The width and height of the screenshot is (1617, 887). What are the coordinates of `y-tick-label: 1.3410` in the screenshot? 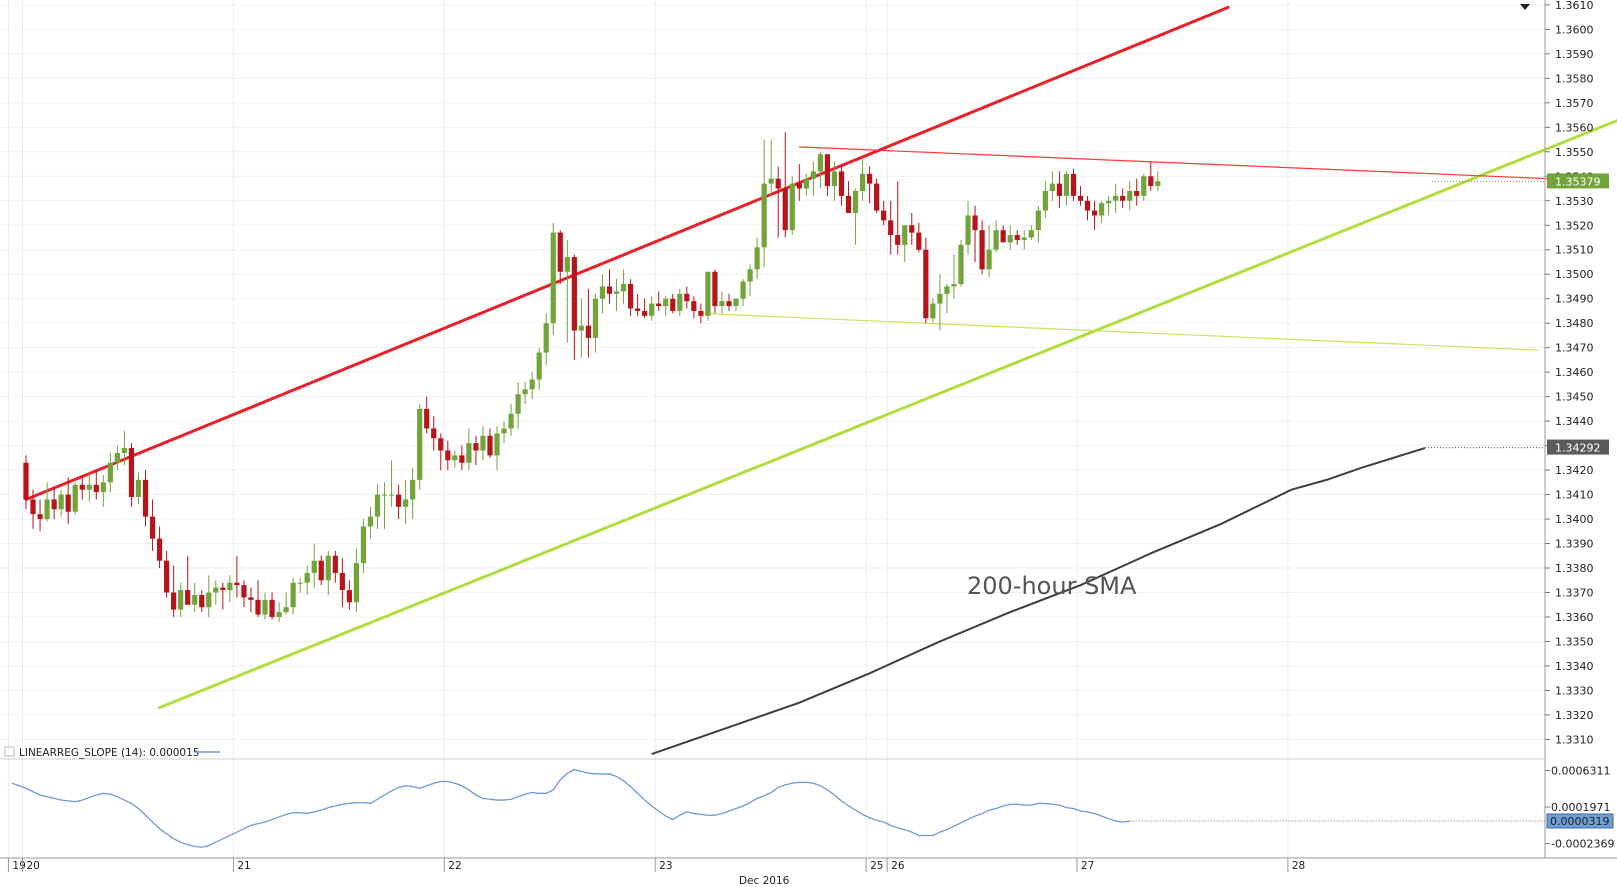 It's located at (1574, 495).